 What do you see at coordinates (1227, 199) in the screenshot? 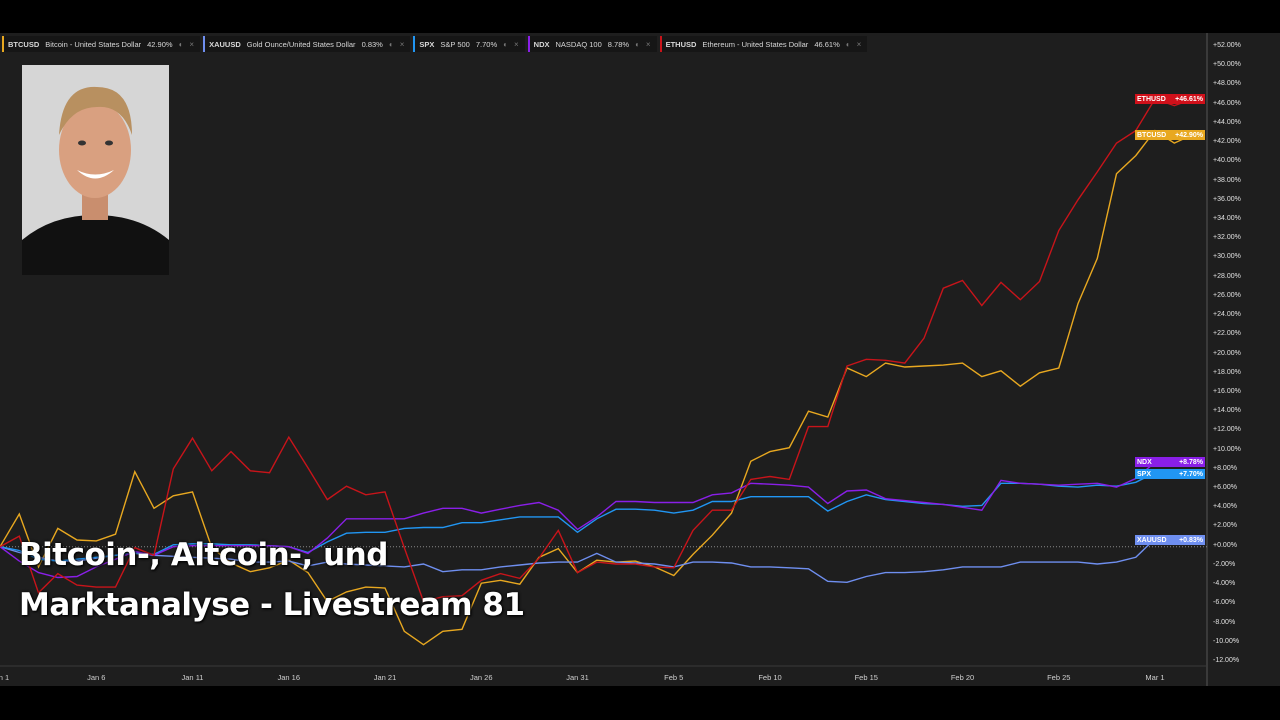
I see `y-tick-label: +36.00%` at bounding box center [1227, 199].